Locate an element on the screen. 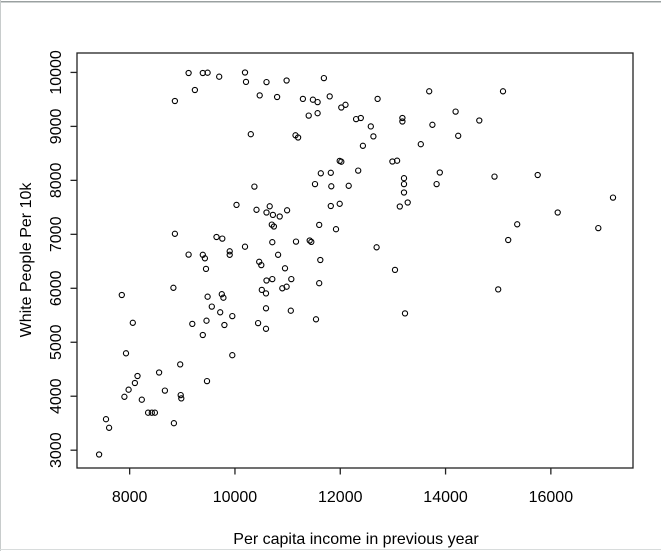 Image resolution: width=661 pixels, height=551 pixels. x-tick-label: 16000 is located at coordinates (551, 497).